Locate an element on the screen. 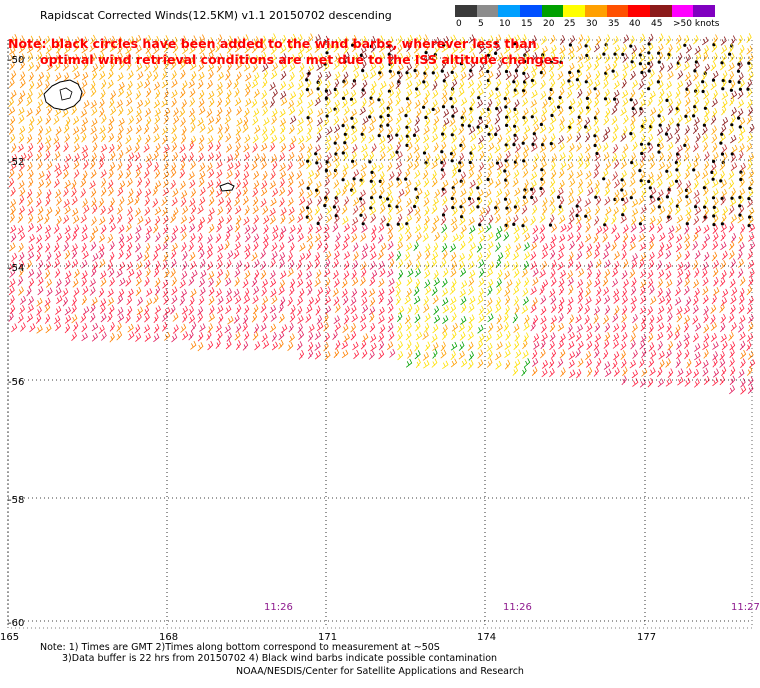  legend-label-5: 25 is located at coordinates (570, 24).